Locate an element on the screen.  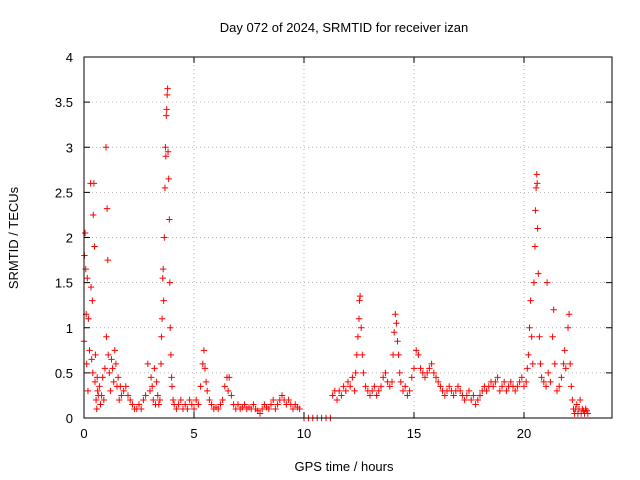
y-axis-label: SRMTID / TECUs is located at coordinates (13, 237).